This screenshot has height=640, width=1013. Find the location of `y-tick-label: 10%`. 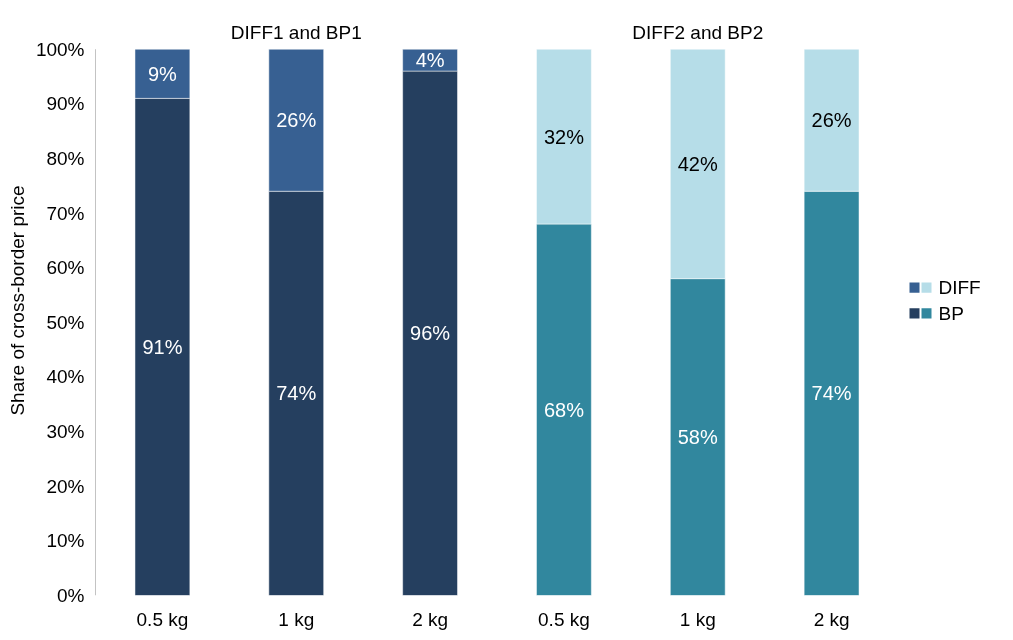

y-tick-label: 10% is located at coordinates (65, 541).